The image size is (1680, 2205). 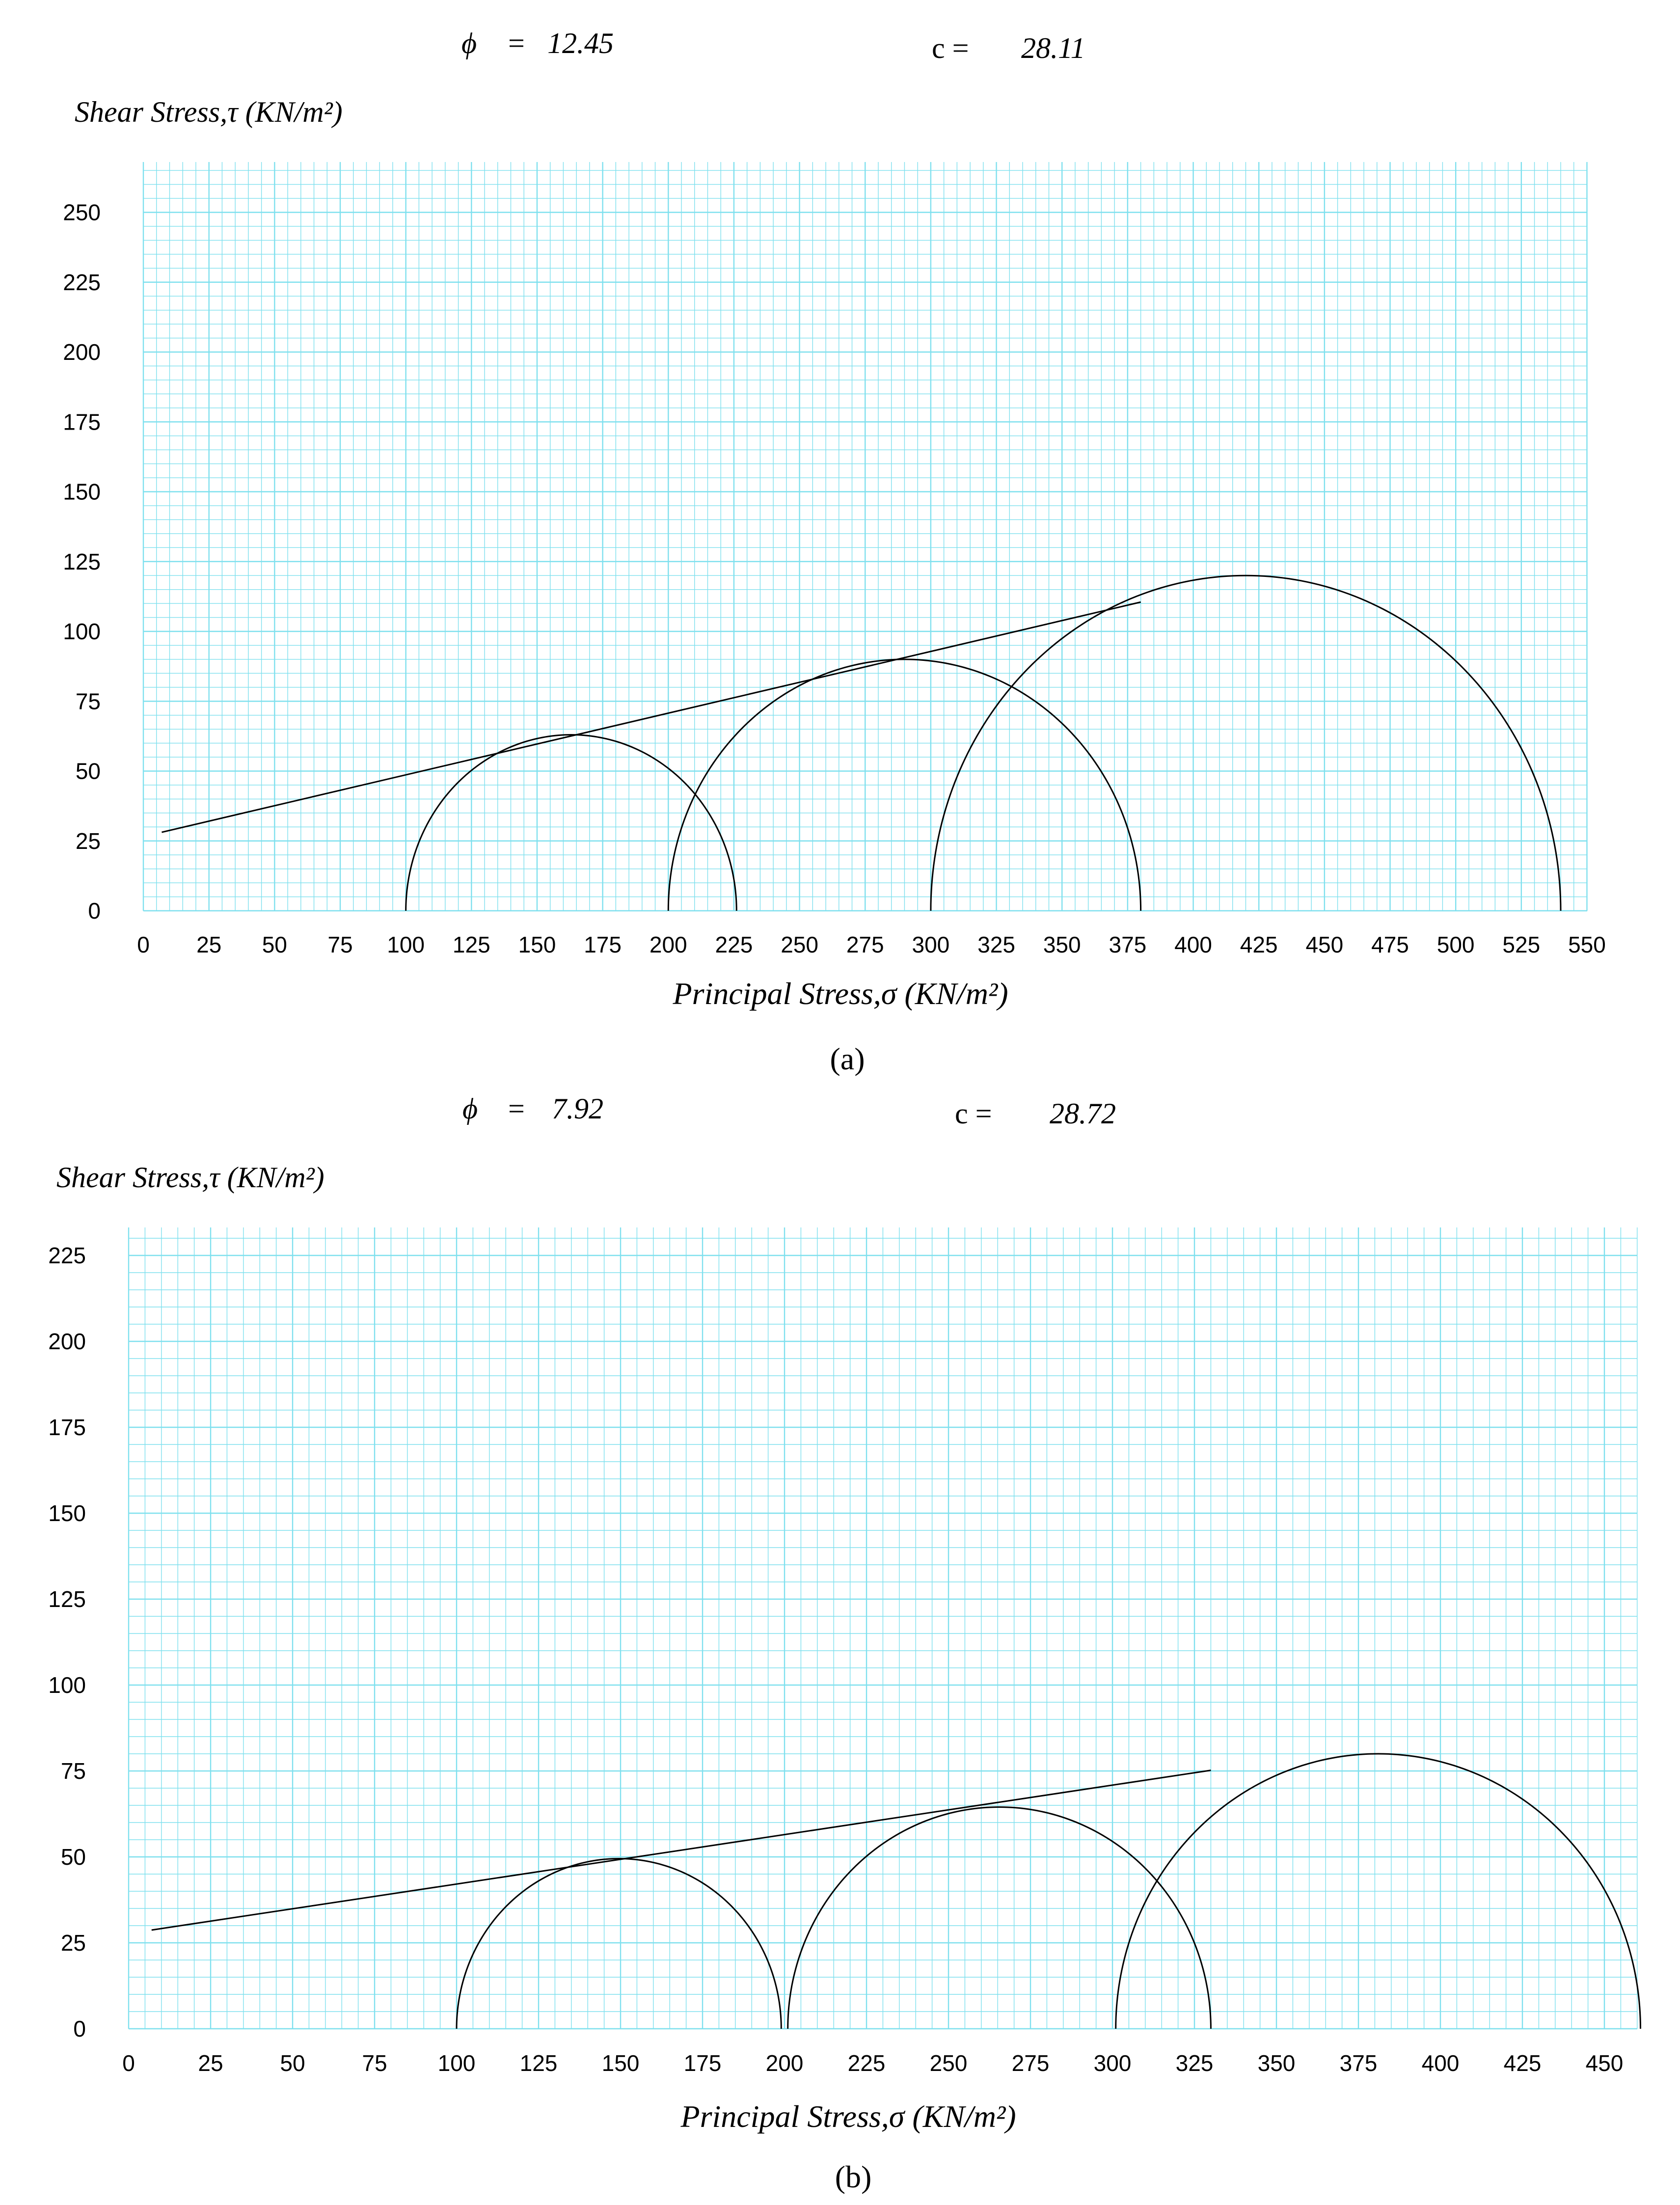 What do you see at coordinates (1062, 944) in the screenshot?
I see `chart-a-x-tick-label: 350` at bounding box center [1062, 944].